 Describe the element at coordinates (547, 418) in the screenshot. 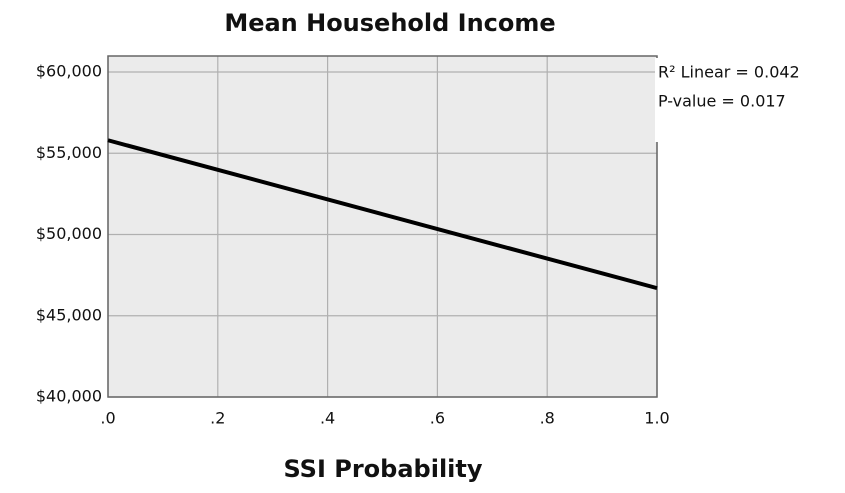

I see `x-tick-label: .8` at that location.